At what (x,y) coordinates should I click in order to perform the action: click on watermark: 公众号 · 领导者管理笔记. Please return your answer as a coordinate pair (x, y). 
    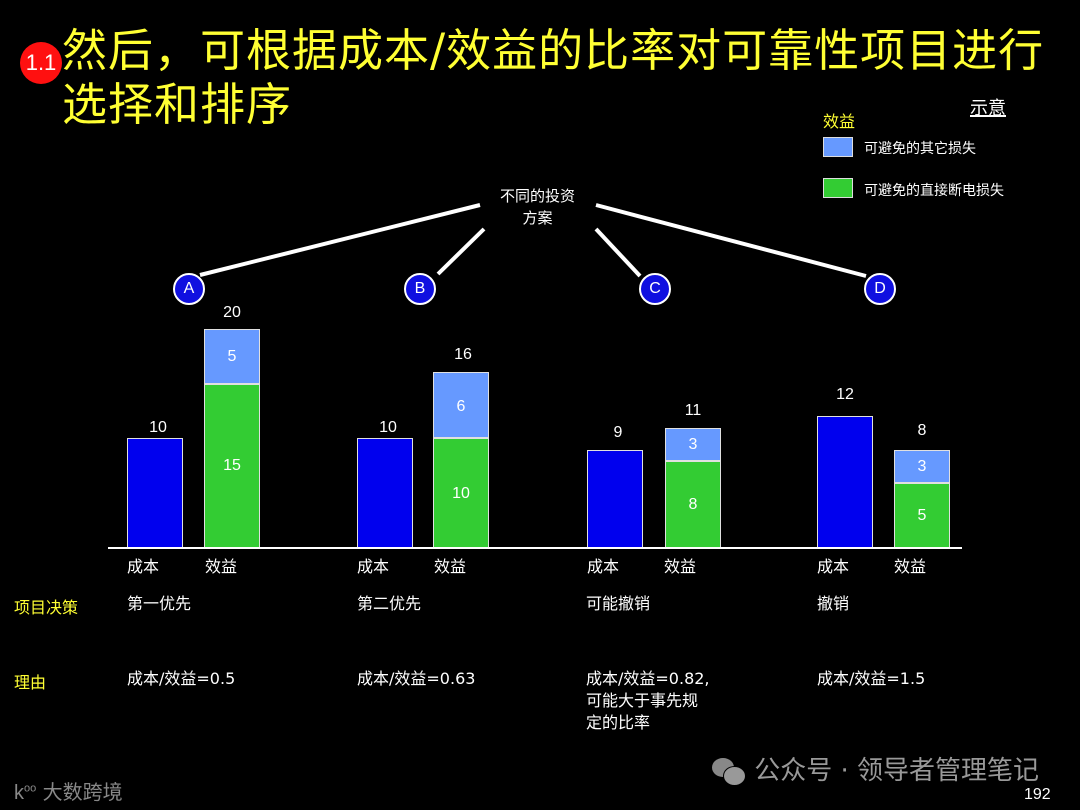
    Looking at the image, I should click on (875, 768).